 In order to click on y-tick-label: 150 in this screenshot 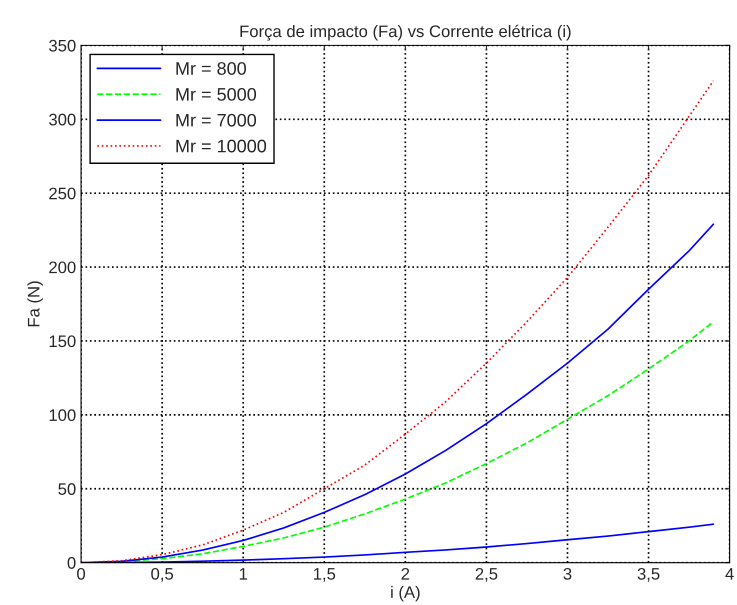, I will do `click(63, 341)`.